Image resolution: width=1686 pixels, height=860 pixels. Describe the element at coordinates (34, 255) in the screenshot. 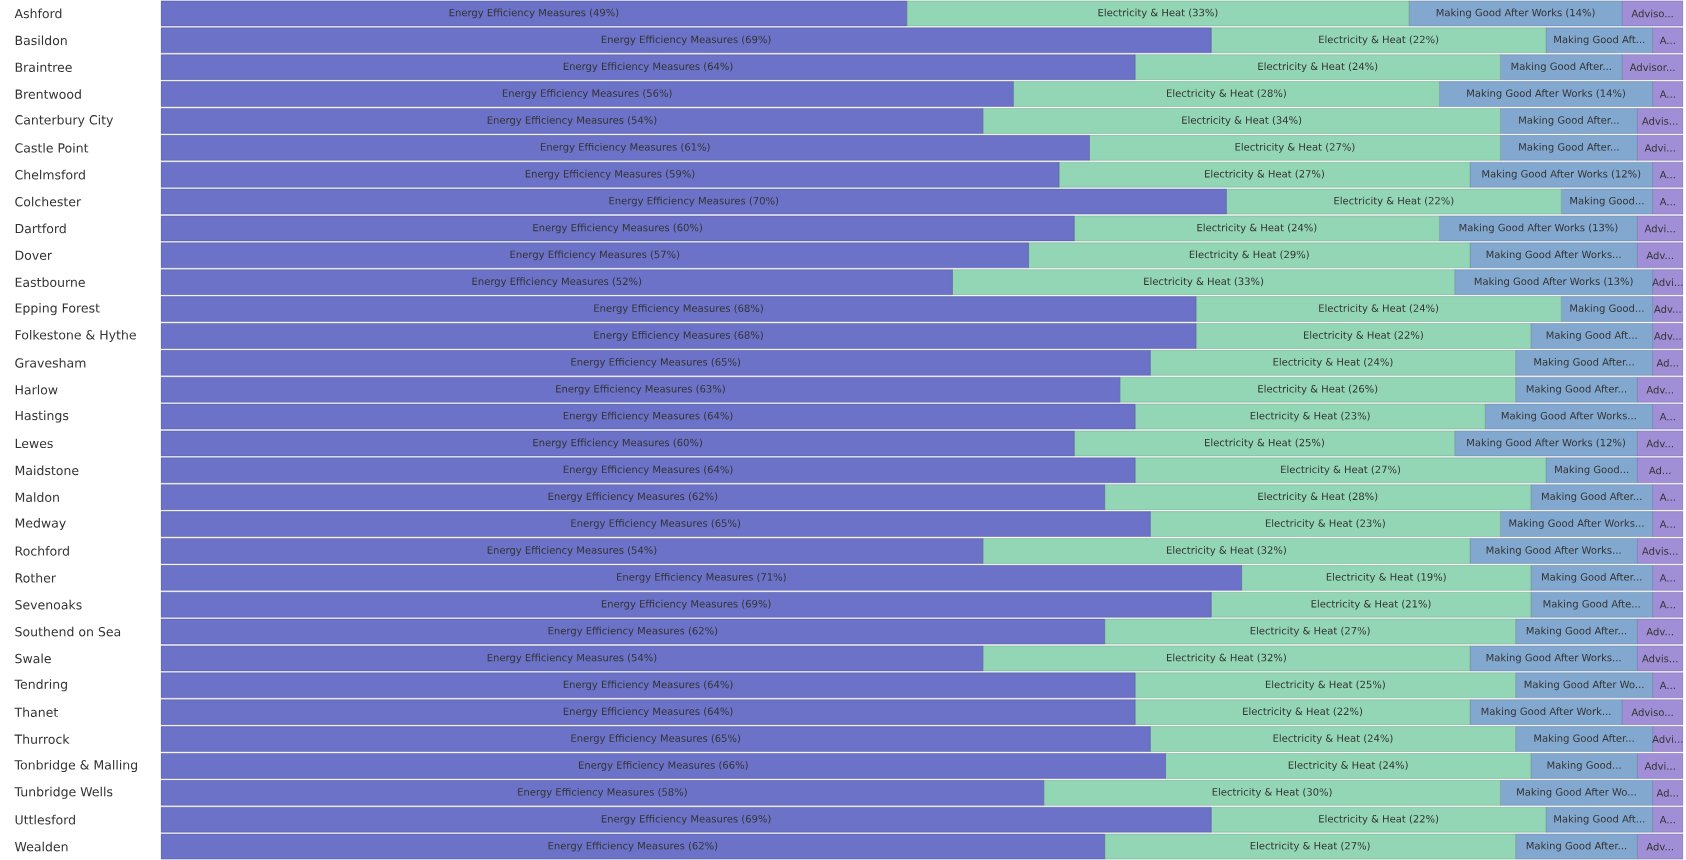

I see `y-tick-label: Dover` at that location.